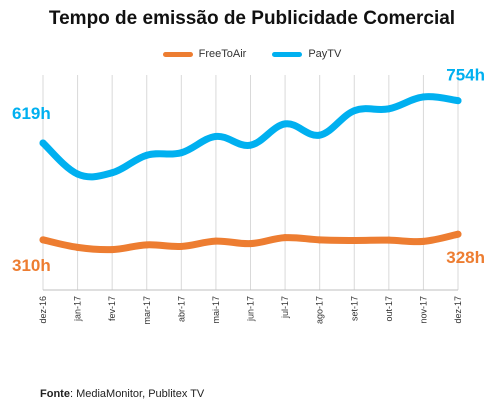 The width and height of the screenshot is (504, 412). I want to click on legend-item-freetoair: FreeToAir, so click(204, 54).